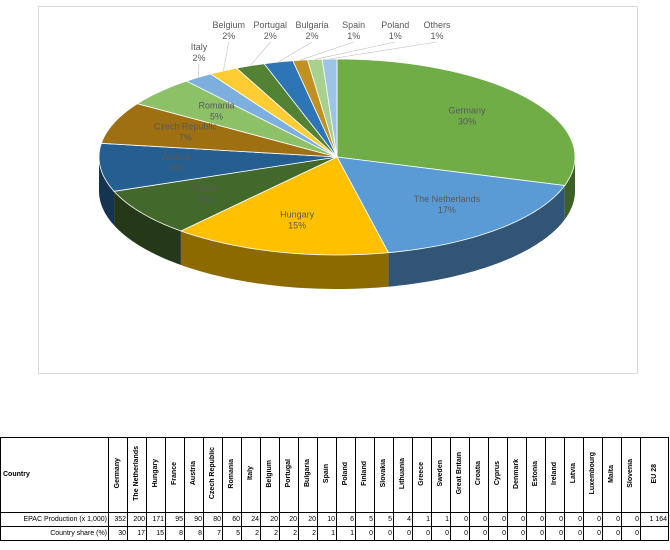 This screenshot has width=670, height=550. Describe the element at coordinates (216, 117) in the screenshot. I see `slice-percent-romania: 5%` at that location.